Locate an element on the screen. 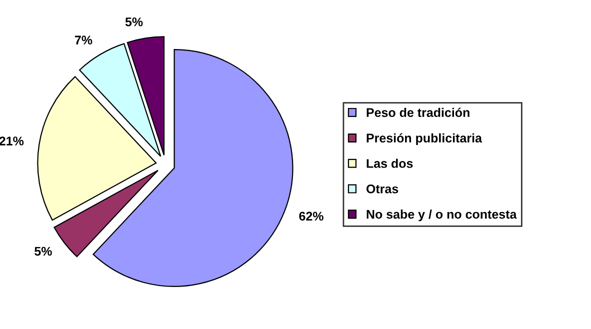 The height and width of the screenshot is (329, 591). data-label: 7% is located at coordinates (83, 40).